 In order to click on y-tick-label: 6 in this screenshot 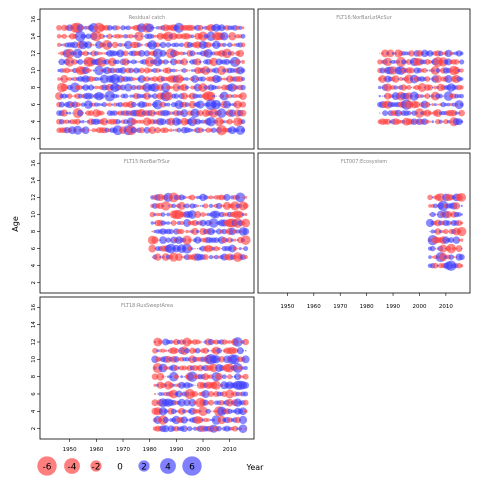, I will do `click(34, 394)`.